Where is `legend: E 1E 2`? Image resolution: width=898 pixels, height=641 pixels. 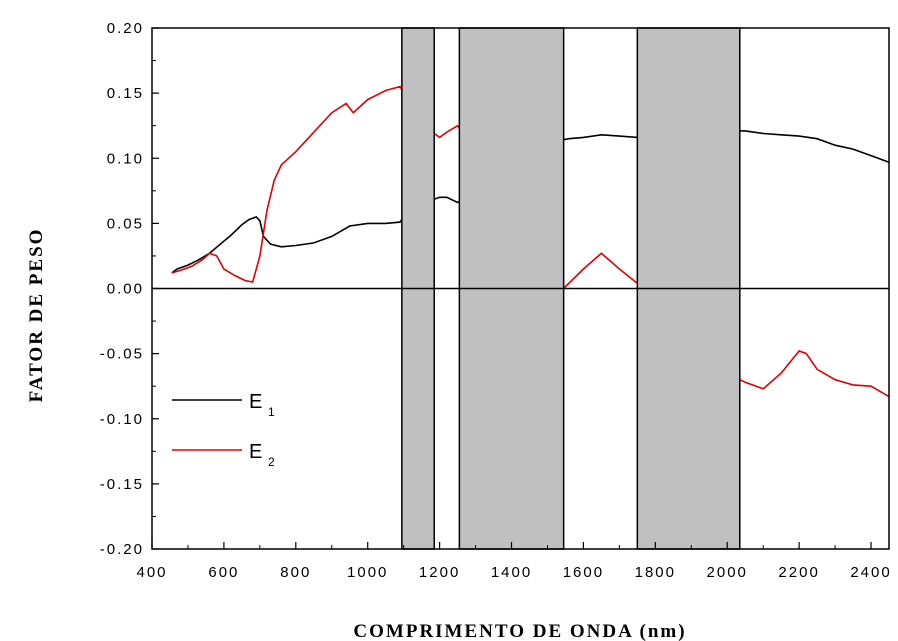 legend: E 1E 2 is located at coordinates (223, 430).